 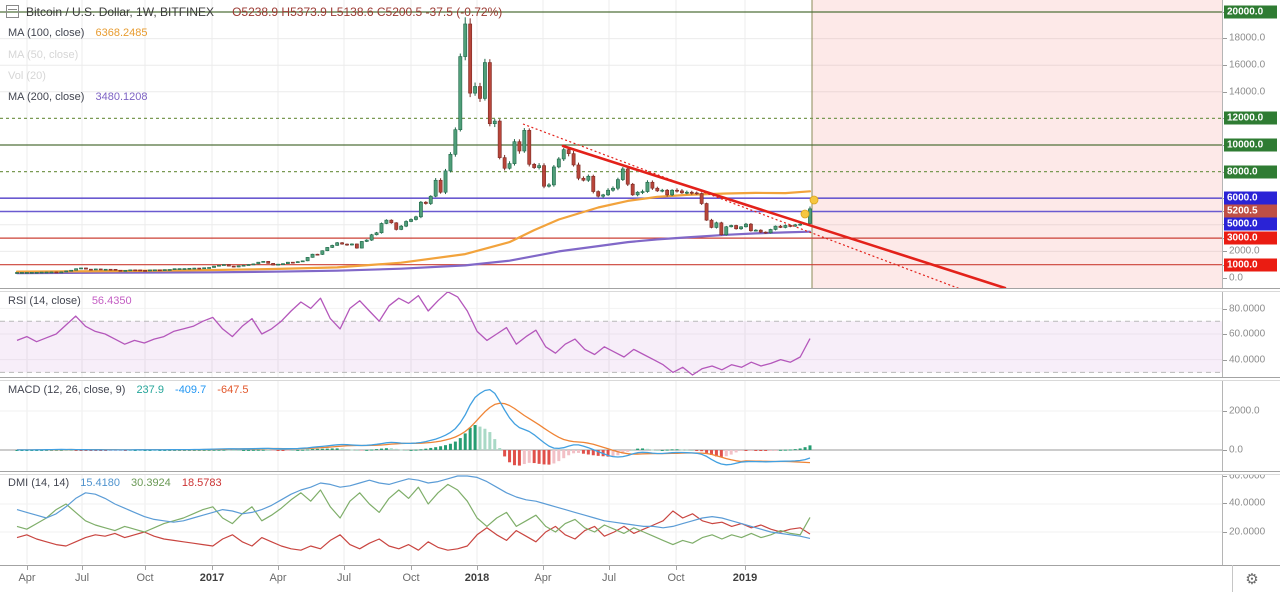 I want to click on time-label: 2017, so click(x=212, y=578).